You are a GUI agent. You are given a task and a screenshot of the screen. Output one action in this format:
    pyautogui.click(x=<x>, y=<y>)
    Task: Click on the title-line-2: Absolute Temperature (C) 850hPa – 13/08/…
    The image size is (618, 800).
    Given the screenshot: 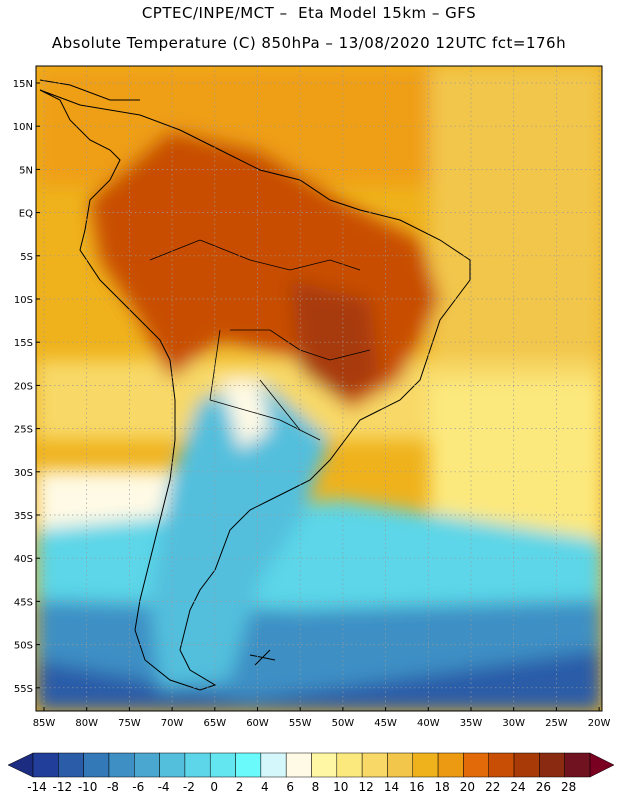 What is the action you would take?
    pyautogui.click(x=309, y=43)
    